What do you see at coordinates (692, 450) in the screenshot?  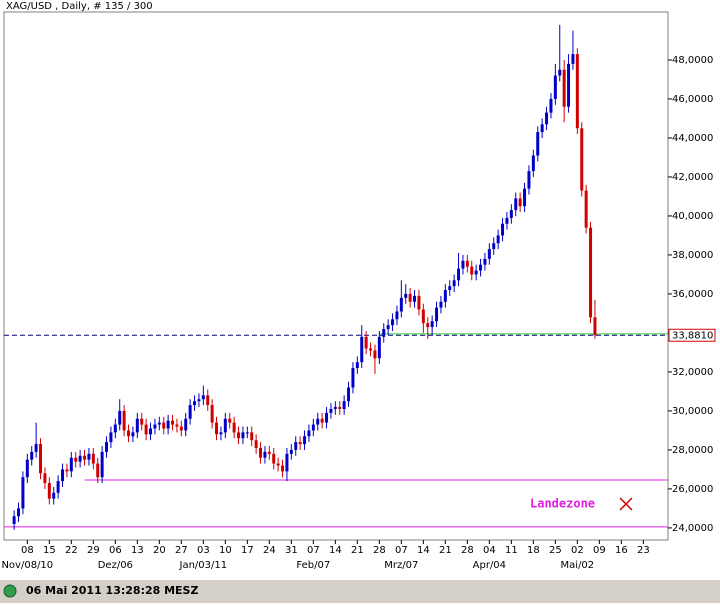 I see `y-tick-label: 28,0000` at bounding box center [692, 450].